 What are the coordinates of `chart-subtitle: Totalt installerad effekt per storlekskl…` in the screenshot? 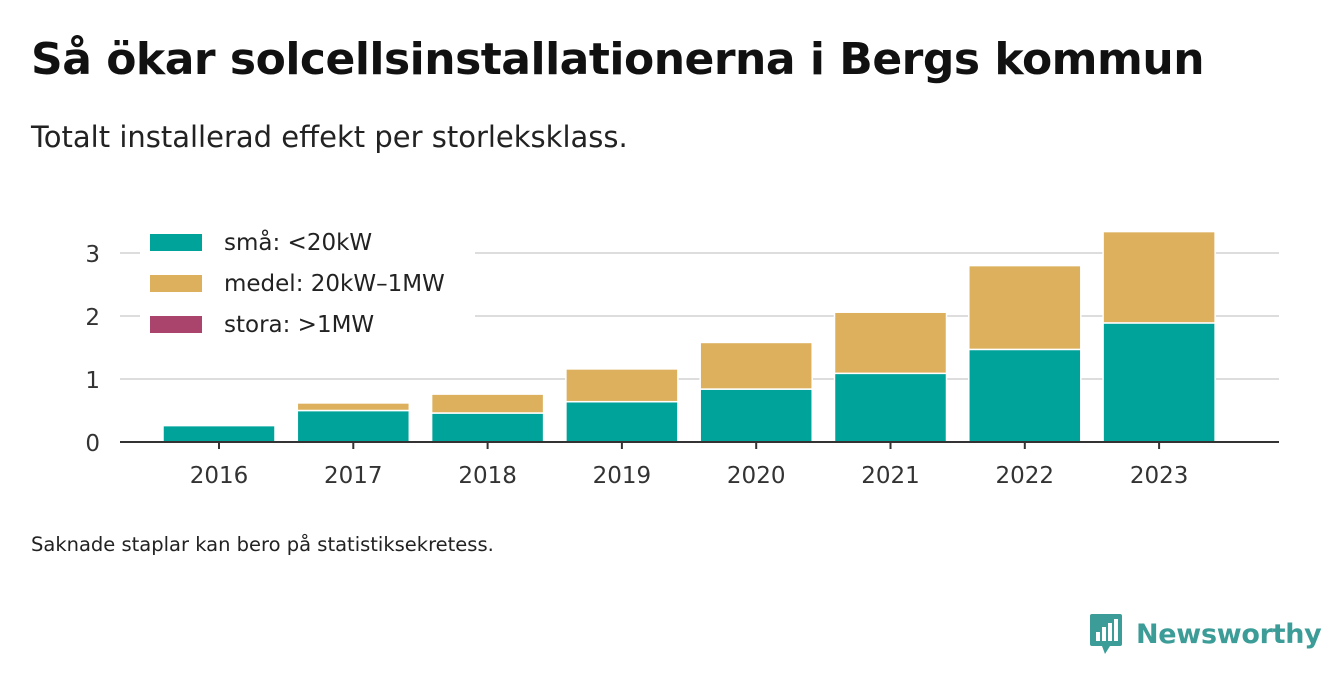 It's located at (329, 137).